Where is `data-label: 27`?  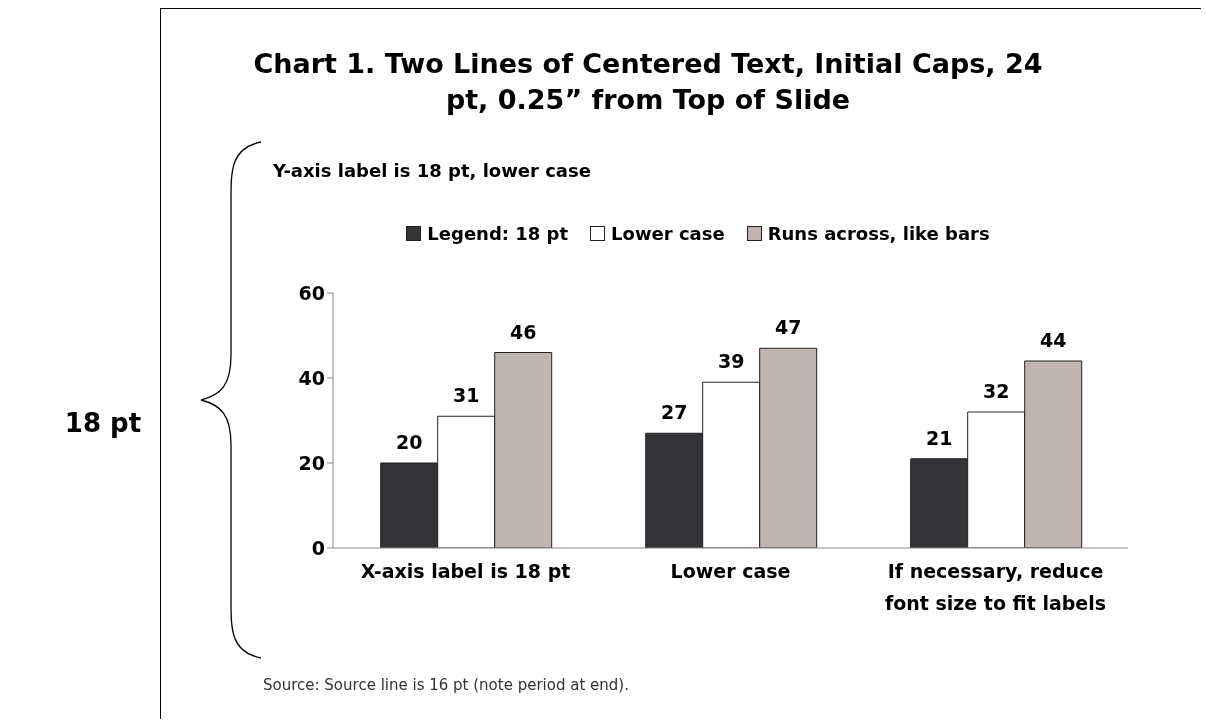 data-label: 27 is located at coordinates (674, 412).